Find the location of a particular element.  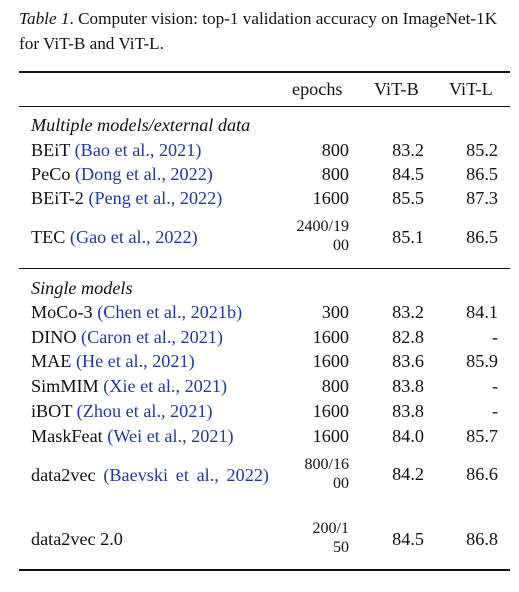

table-caption-label: Table 1 is located at coordinates (44, 18).